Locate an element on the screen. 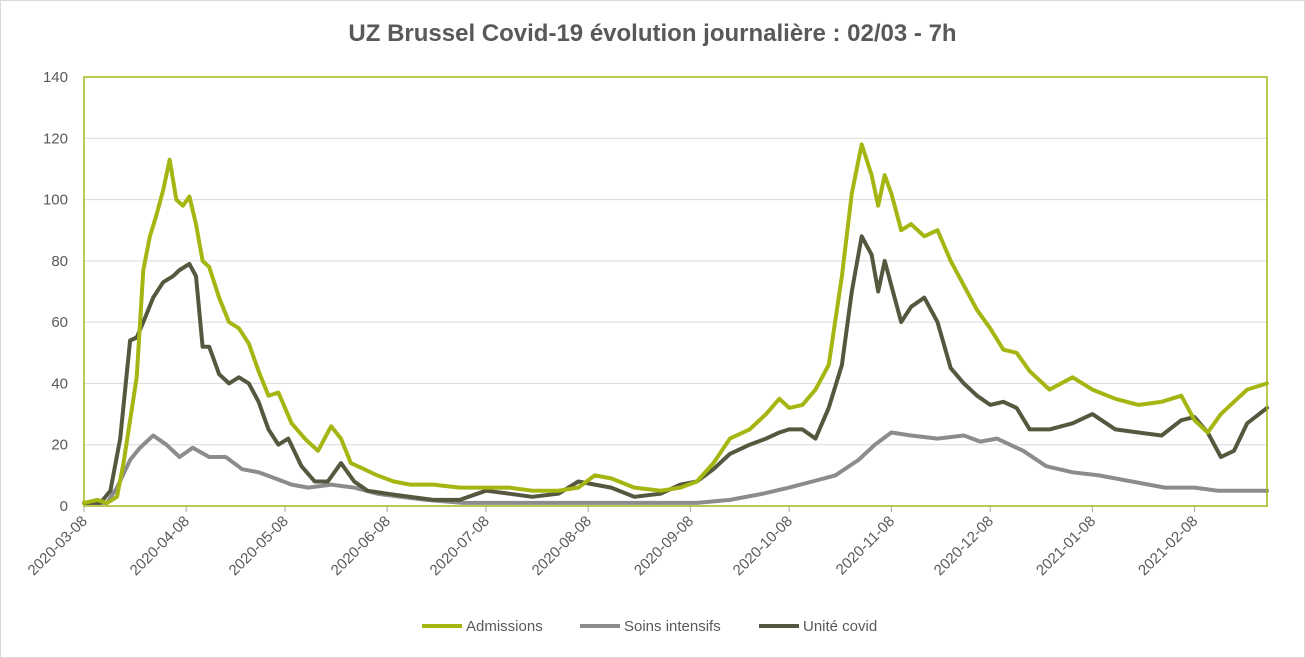  series-line-soins-intensifs is located at coordinates (675, 467).